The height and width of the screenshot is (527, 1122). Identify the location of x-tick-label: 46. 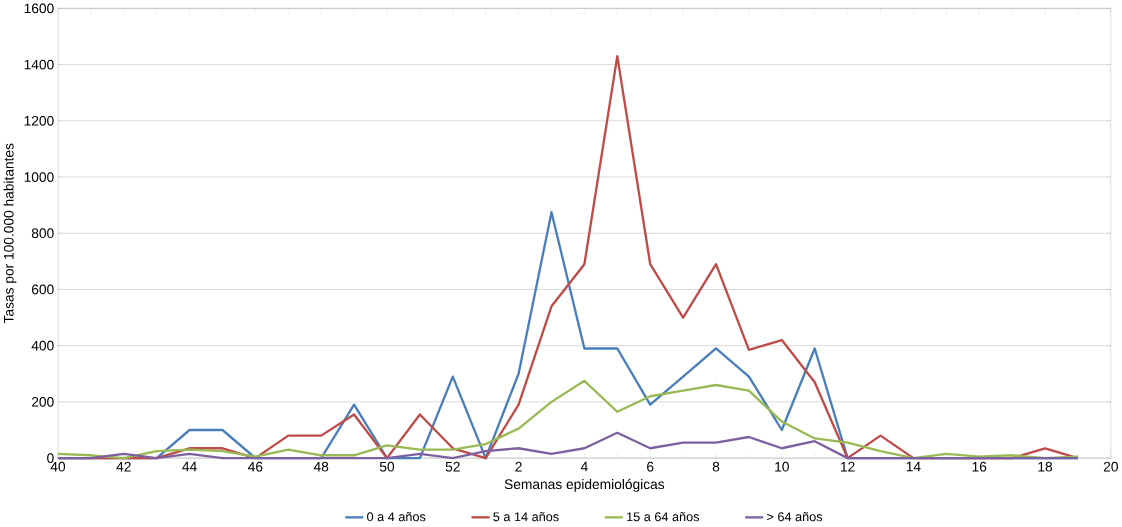
(255, 466).